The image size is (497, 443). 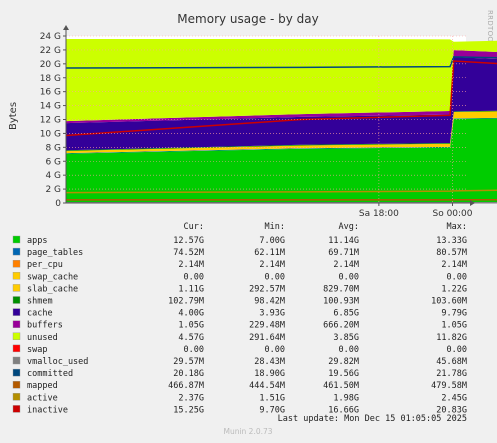 What do you see at coordinates (239, 398) in the screenshot?
I see `legend-row-active: active 2.37G 1.51G 1.98G 2.45G` at bounding box center [239, 398].